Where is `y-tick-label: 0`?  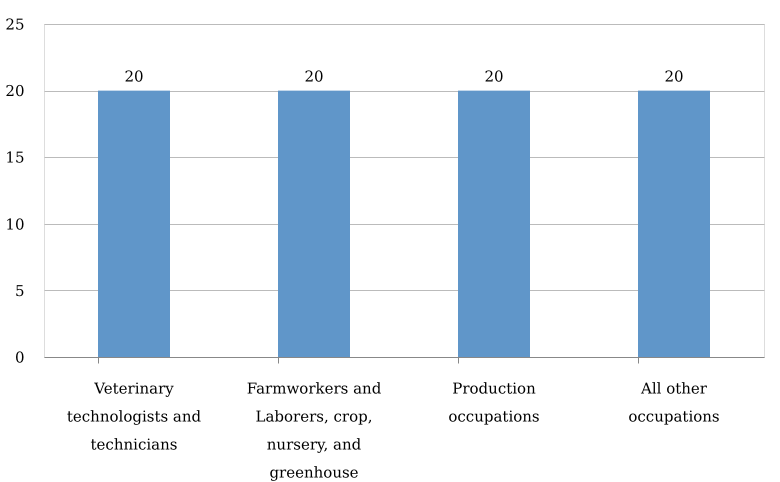
y-tick-label: 0 is located at coordinates (19, 357).